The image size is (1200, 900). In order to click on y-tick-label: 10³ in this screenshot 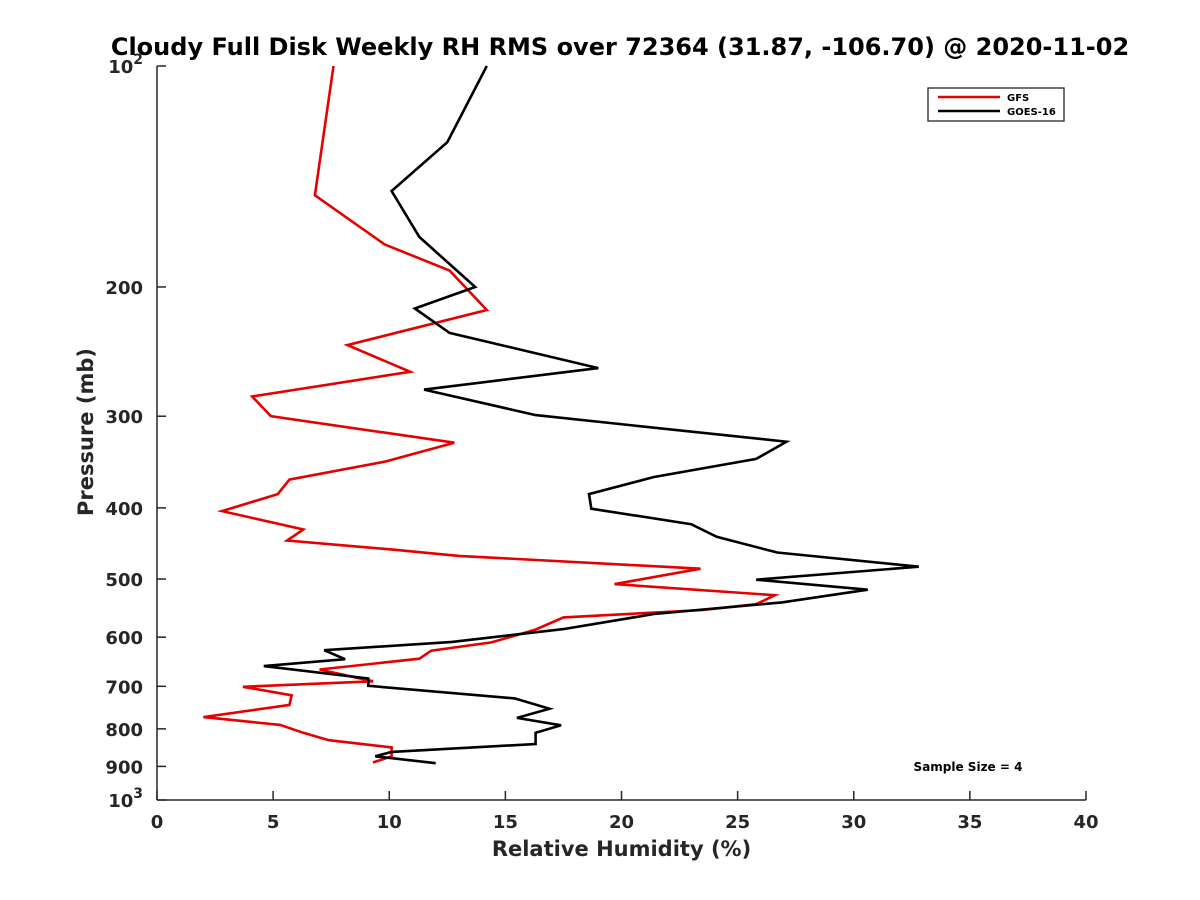, I will do `click(125, 799)`.